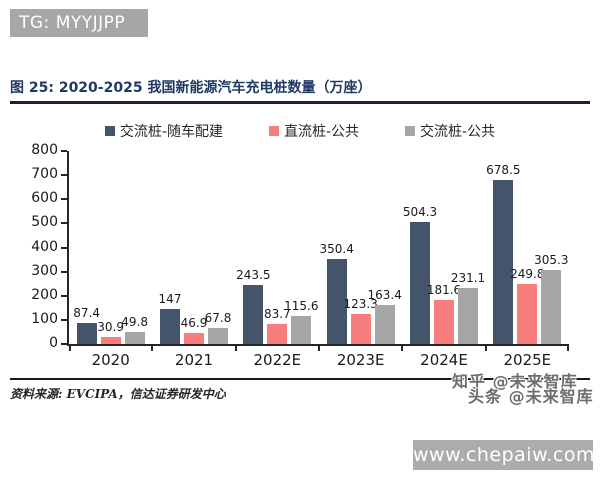 The image size is (600, 480). I want to click on figure-title: 图 25: 2020-2025 我国新能源汽车充电桩数量（万座）, so click(300, 92).